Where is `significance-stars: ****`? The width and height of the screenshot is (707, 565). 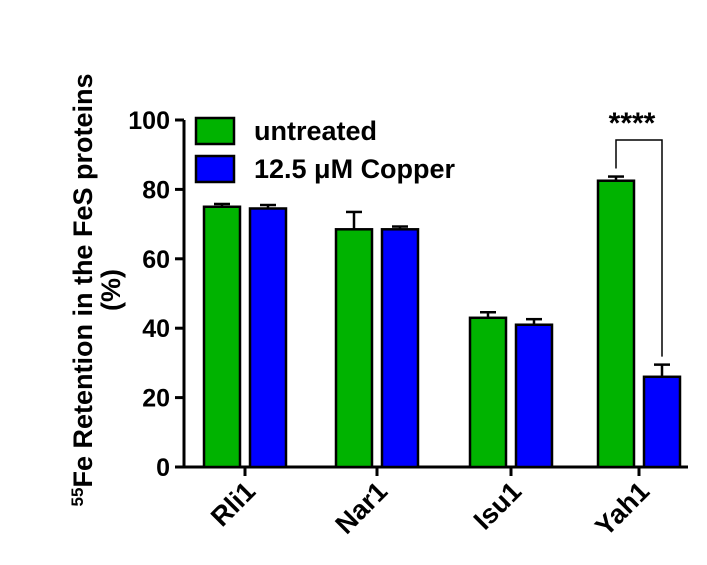 significance-stars: **** is located at coordinates (632, 123).